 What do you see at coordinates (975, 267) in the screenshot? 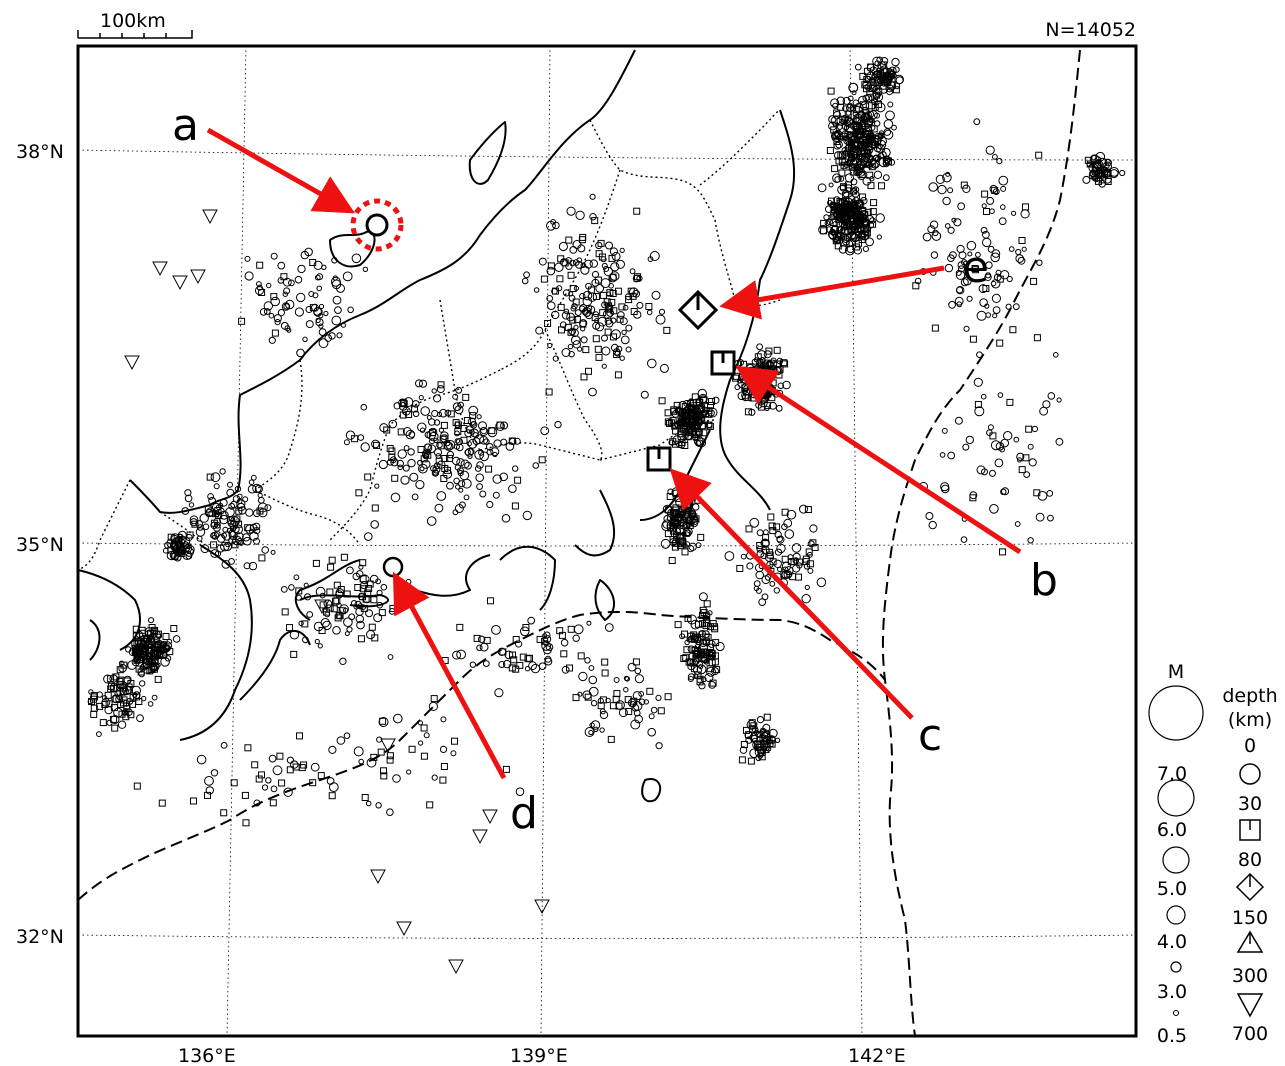
I see `annotation-letter-e: e` at bounding box center [975, 267].